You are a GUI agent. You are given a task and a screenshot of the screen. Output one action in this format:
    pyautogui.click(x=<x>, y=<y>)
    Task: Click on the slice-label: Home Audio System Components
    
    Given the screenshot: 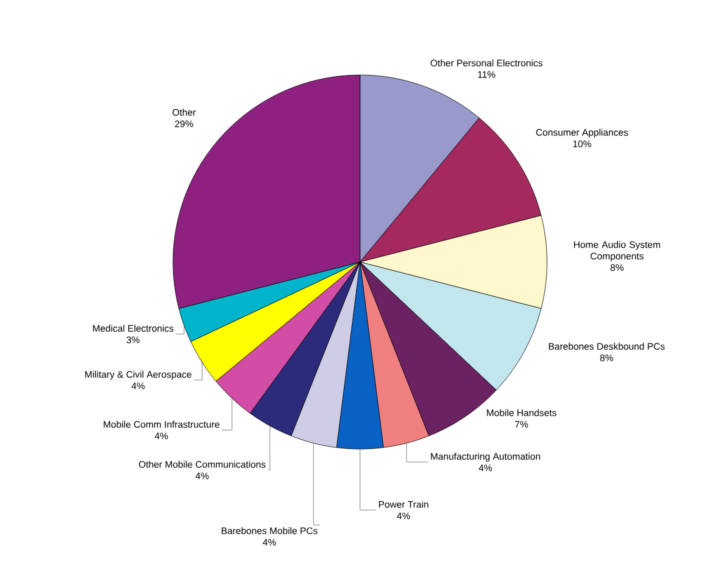 What is the action you would take?
    pyautogui.click(x=617, y=251)
    